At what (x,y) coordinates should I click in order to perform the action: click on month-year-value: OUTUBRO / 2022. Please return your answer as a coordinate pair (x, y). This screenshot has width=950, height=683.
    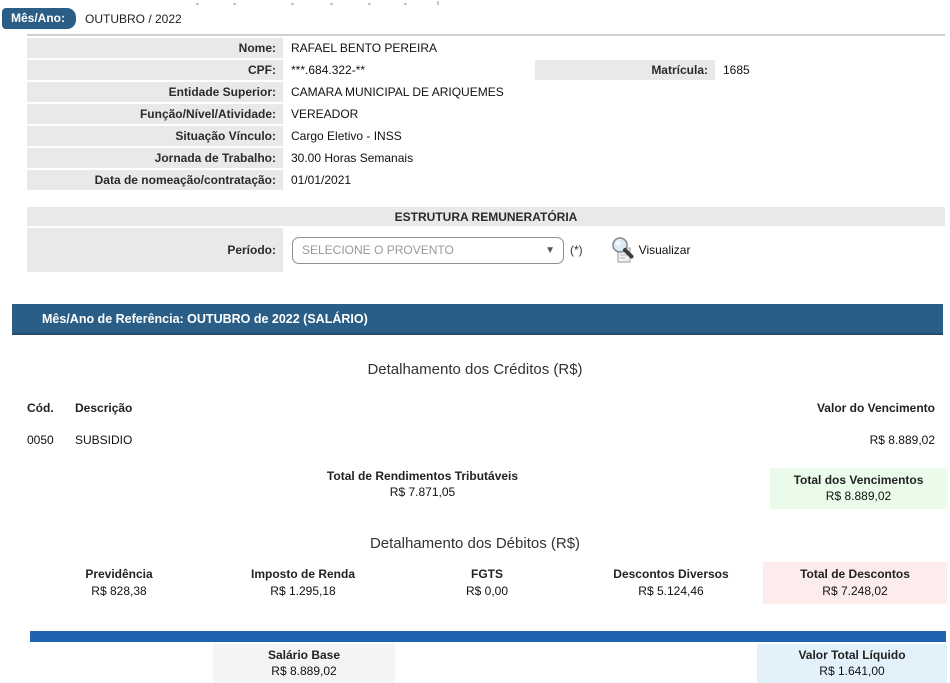
    Looking at the image, I should click on (133, 18).